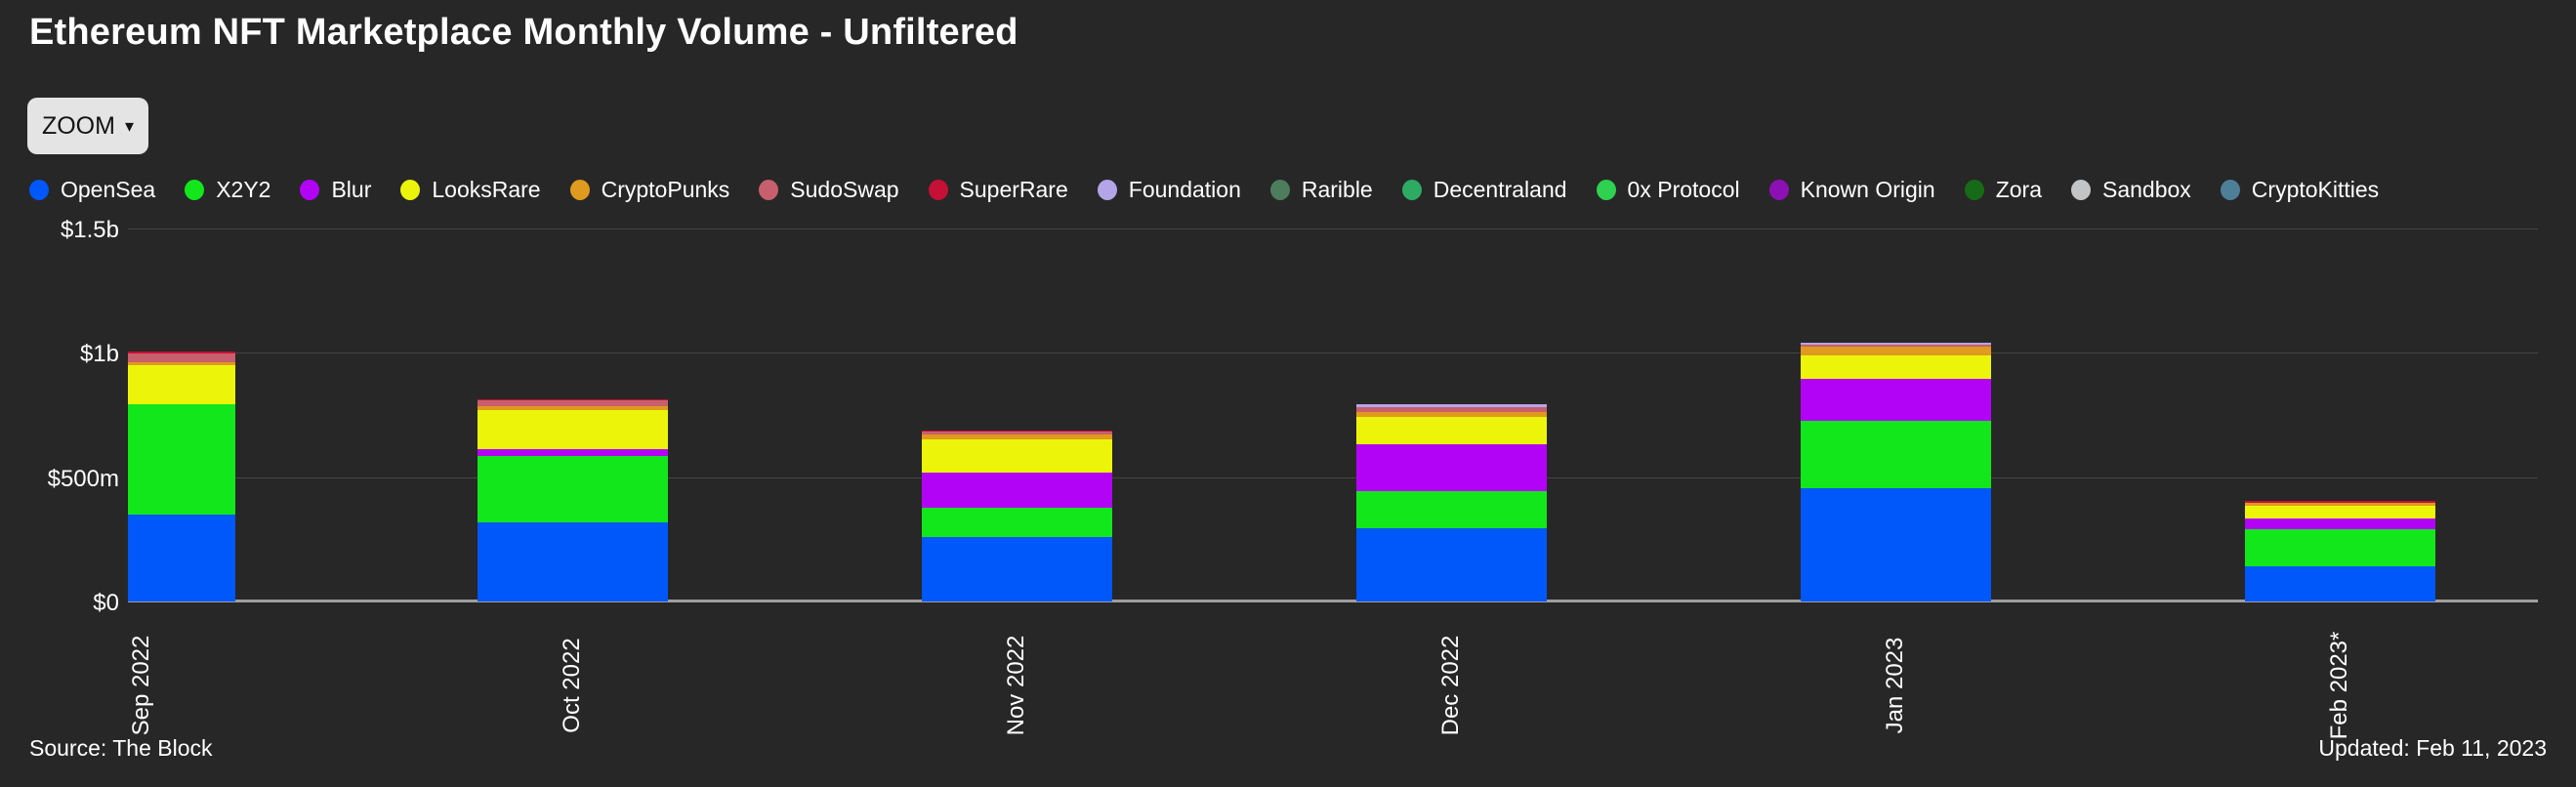 The height and width of the screenshot is (787, 2576). What do you see at coordinates (108, 189) in the screenshot?
I see `legend-label: OpenSea` at bounding box center [108, 189].